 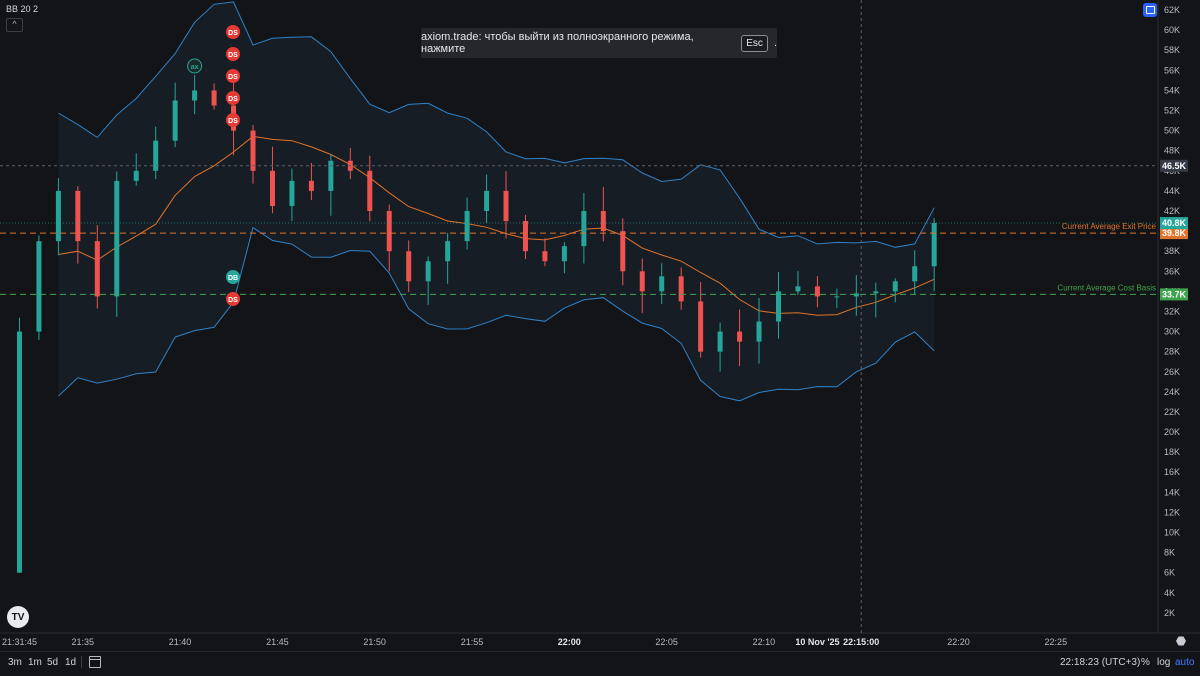 I want to click on trade-marker-label: ax, so click(x=195, y=67).